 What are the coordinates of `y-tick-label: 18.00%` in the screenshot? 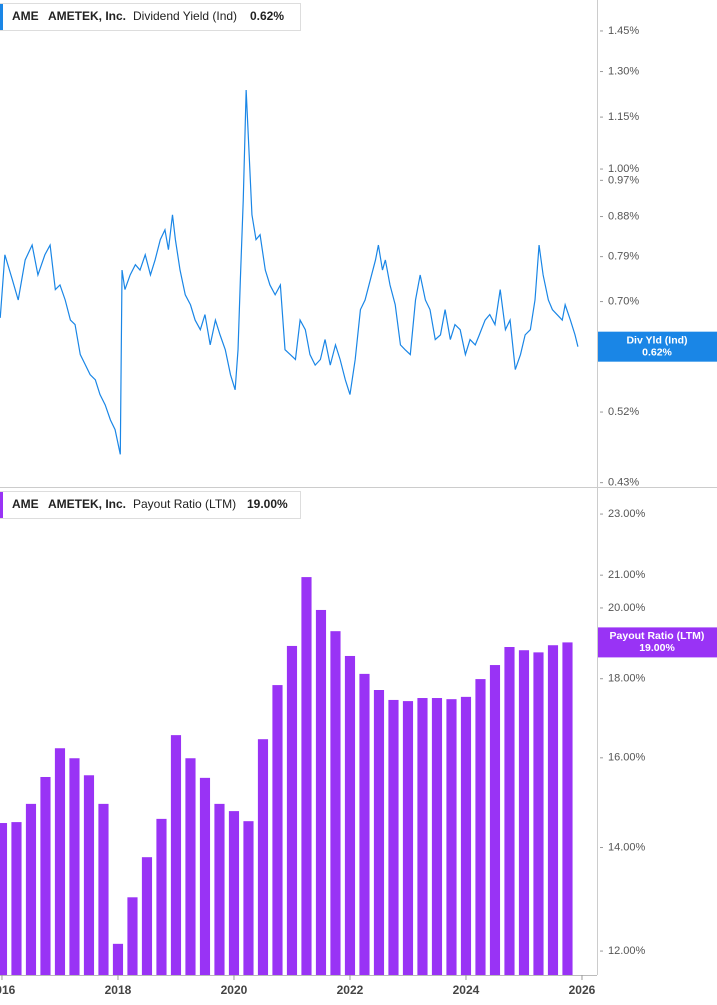 It's located at (627, 679).